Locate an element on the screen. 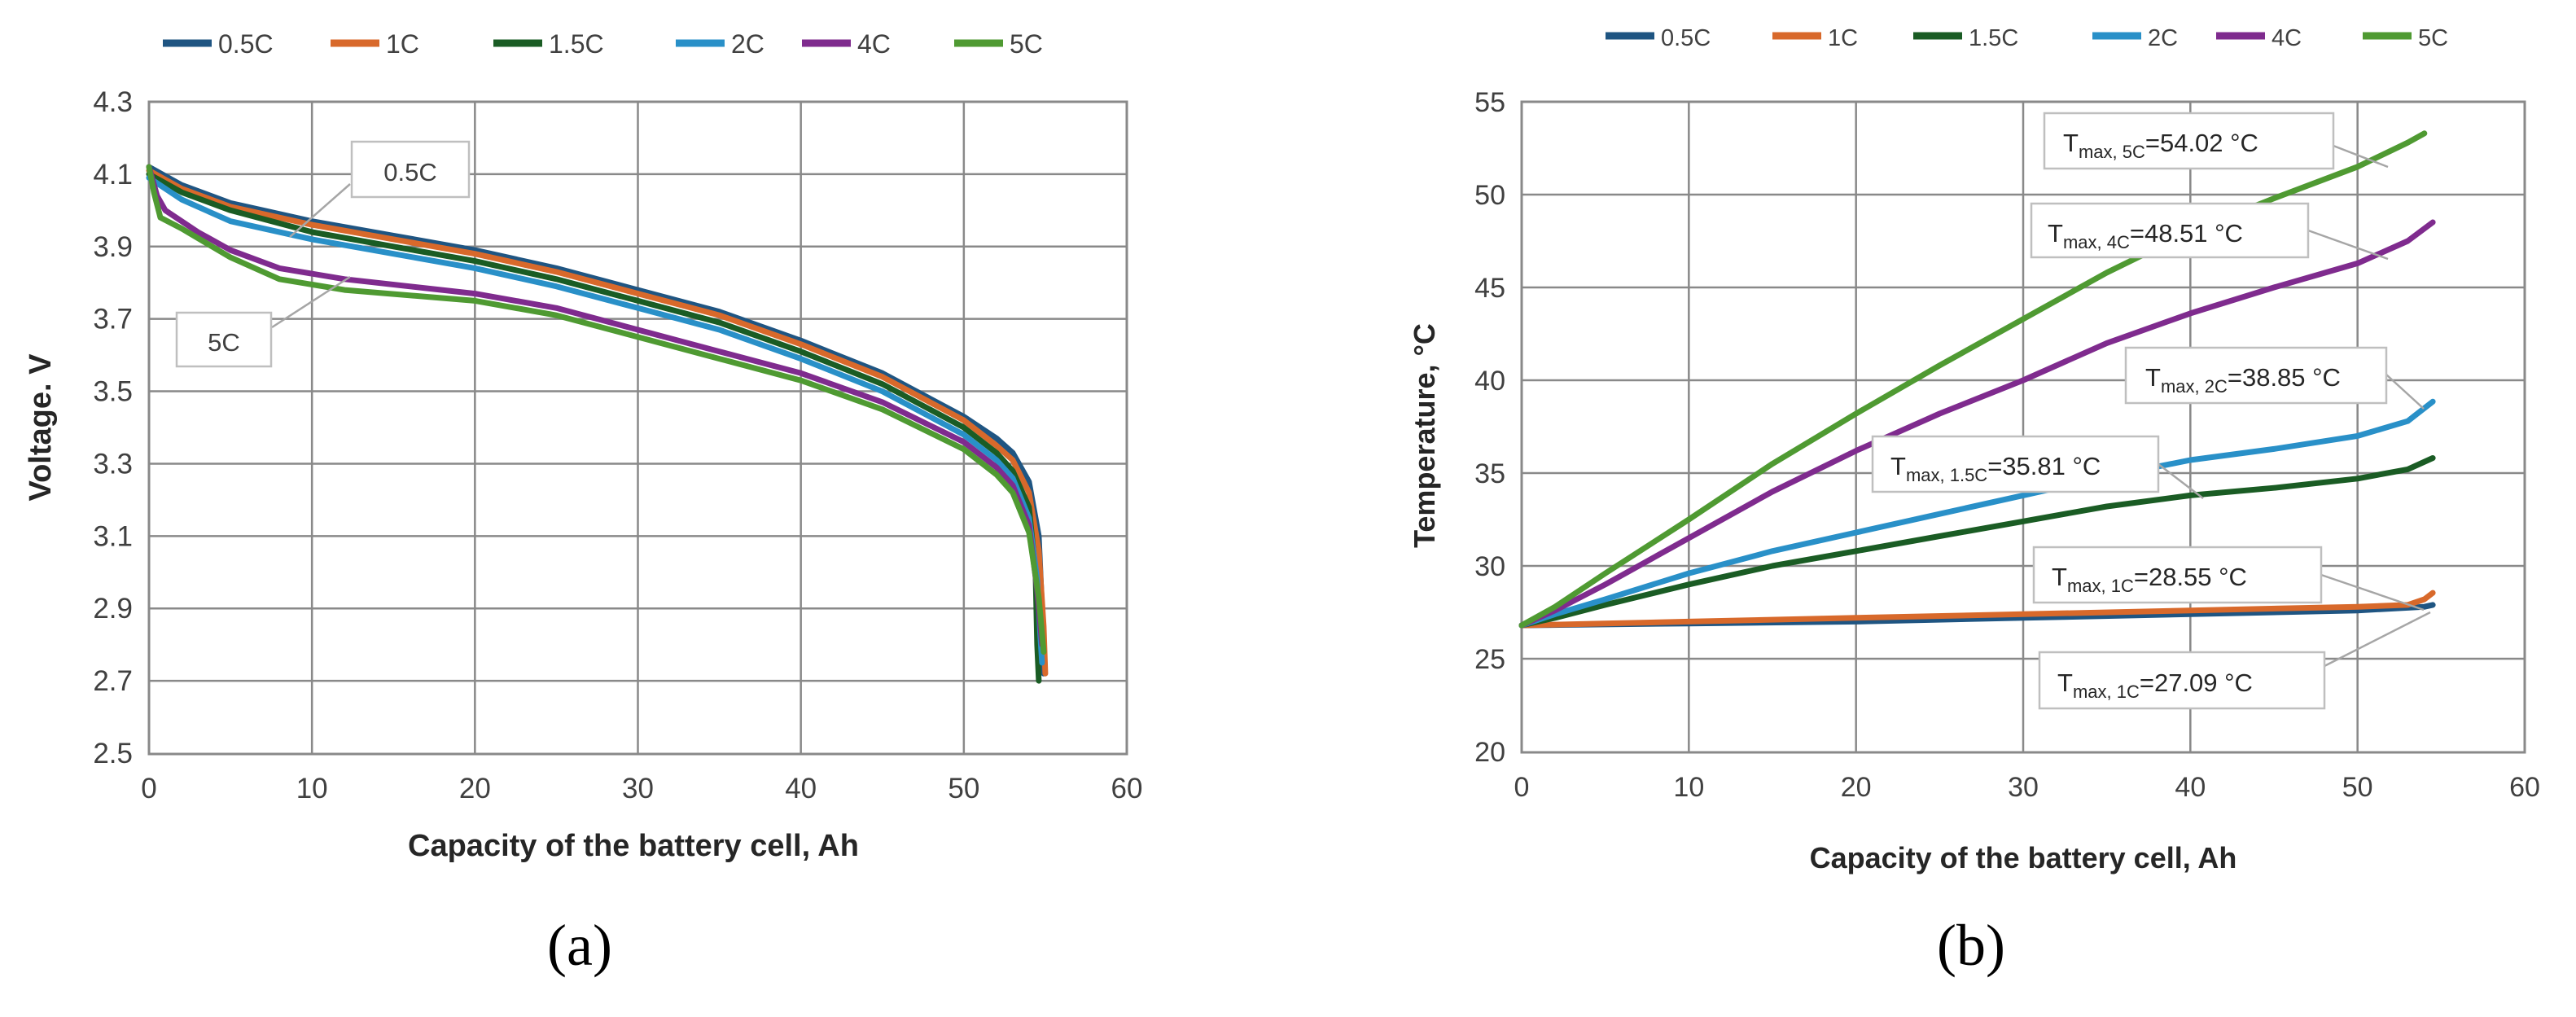  x-tick-label: 40 is located at coordinates (801, 788).